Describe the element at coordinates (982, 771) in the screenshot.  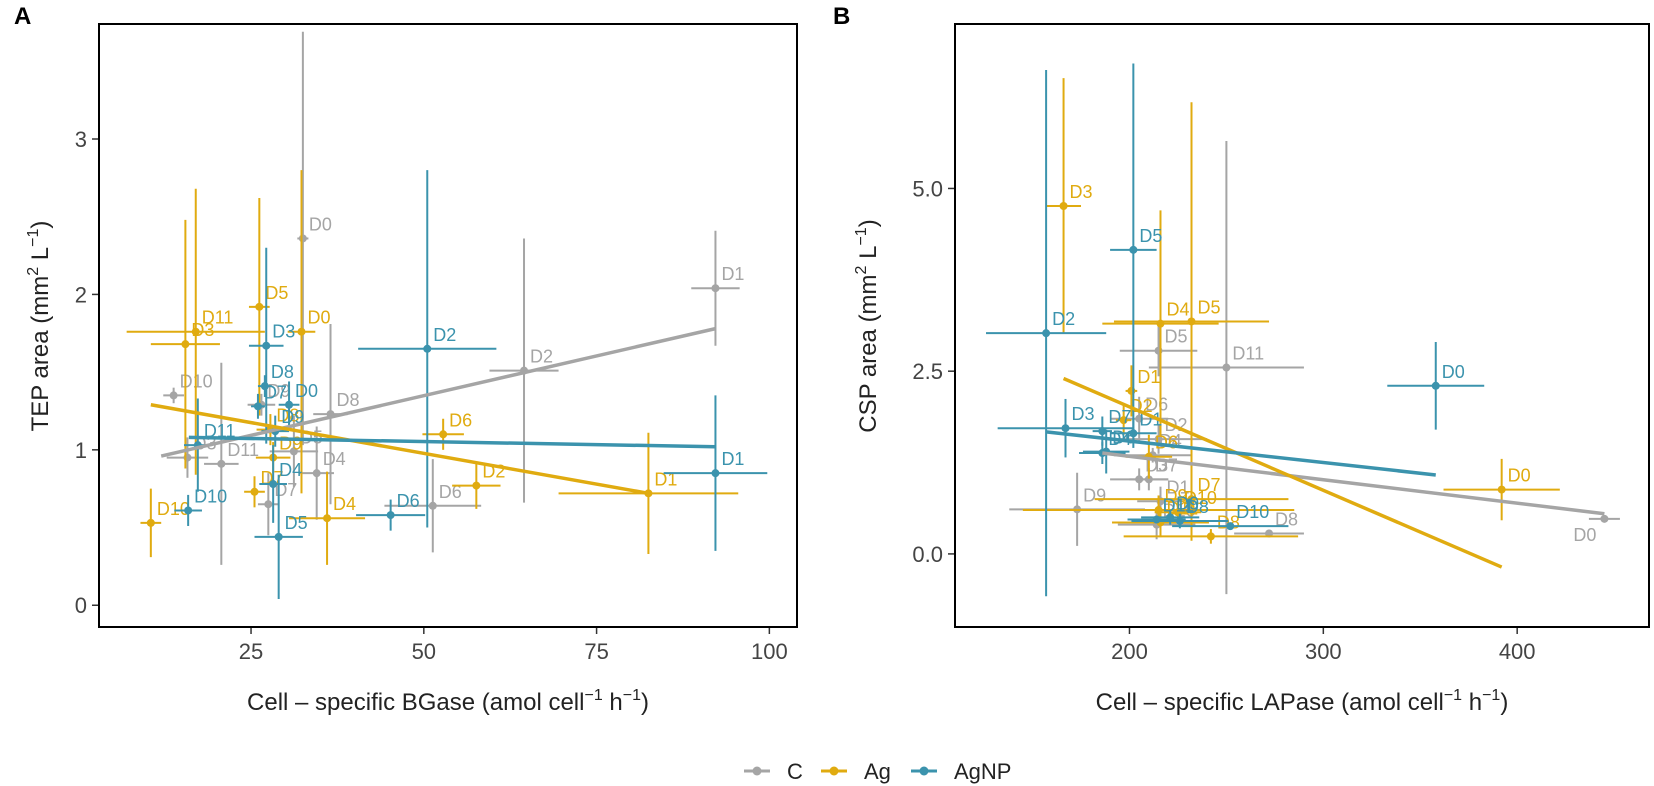
I see `legend-label-agnp: AgNP` at that location.